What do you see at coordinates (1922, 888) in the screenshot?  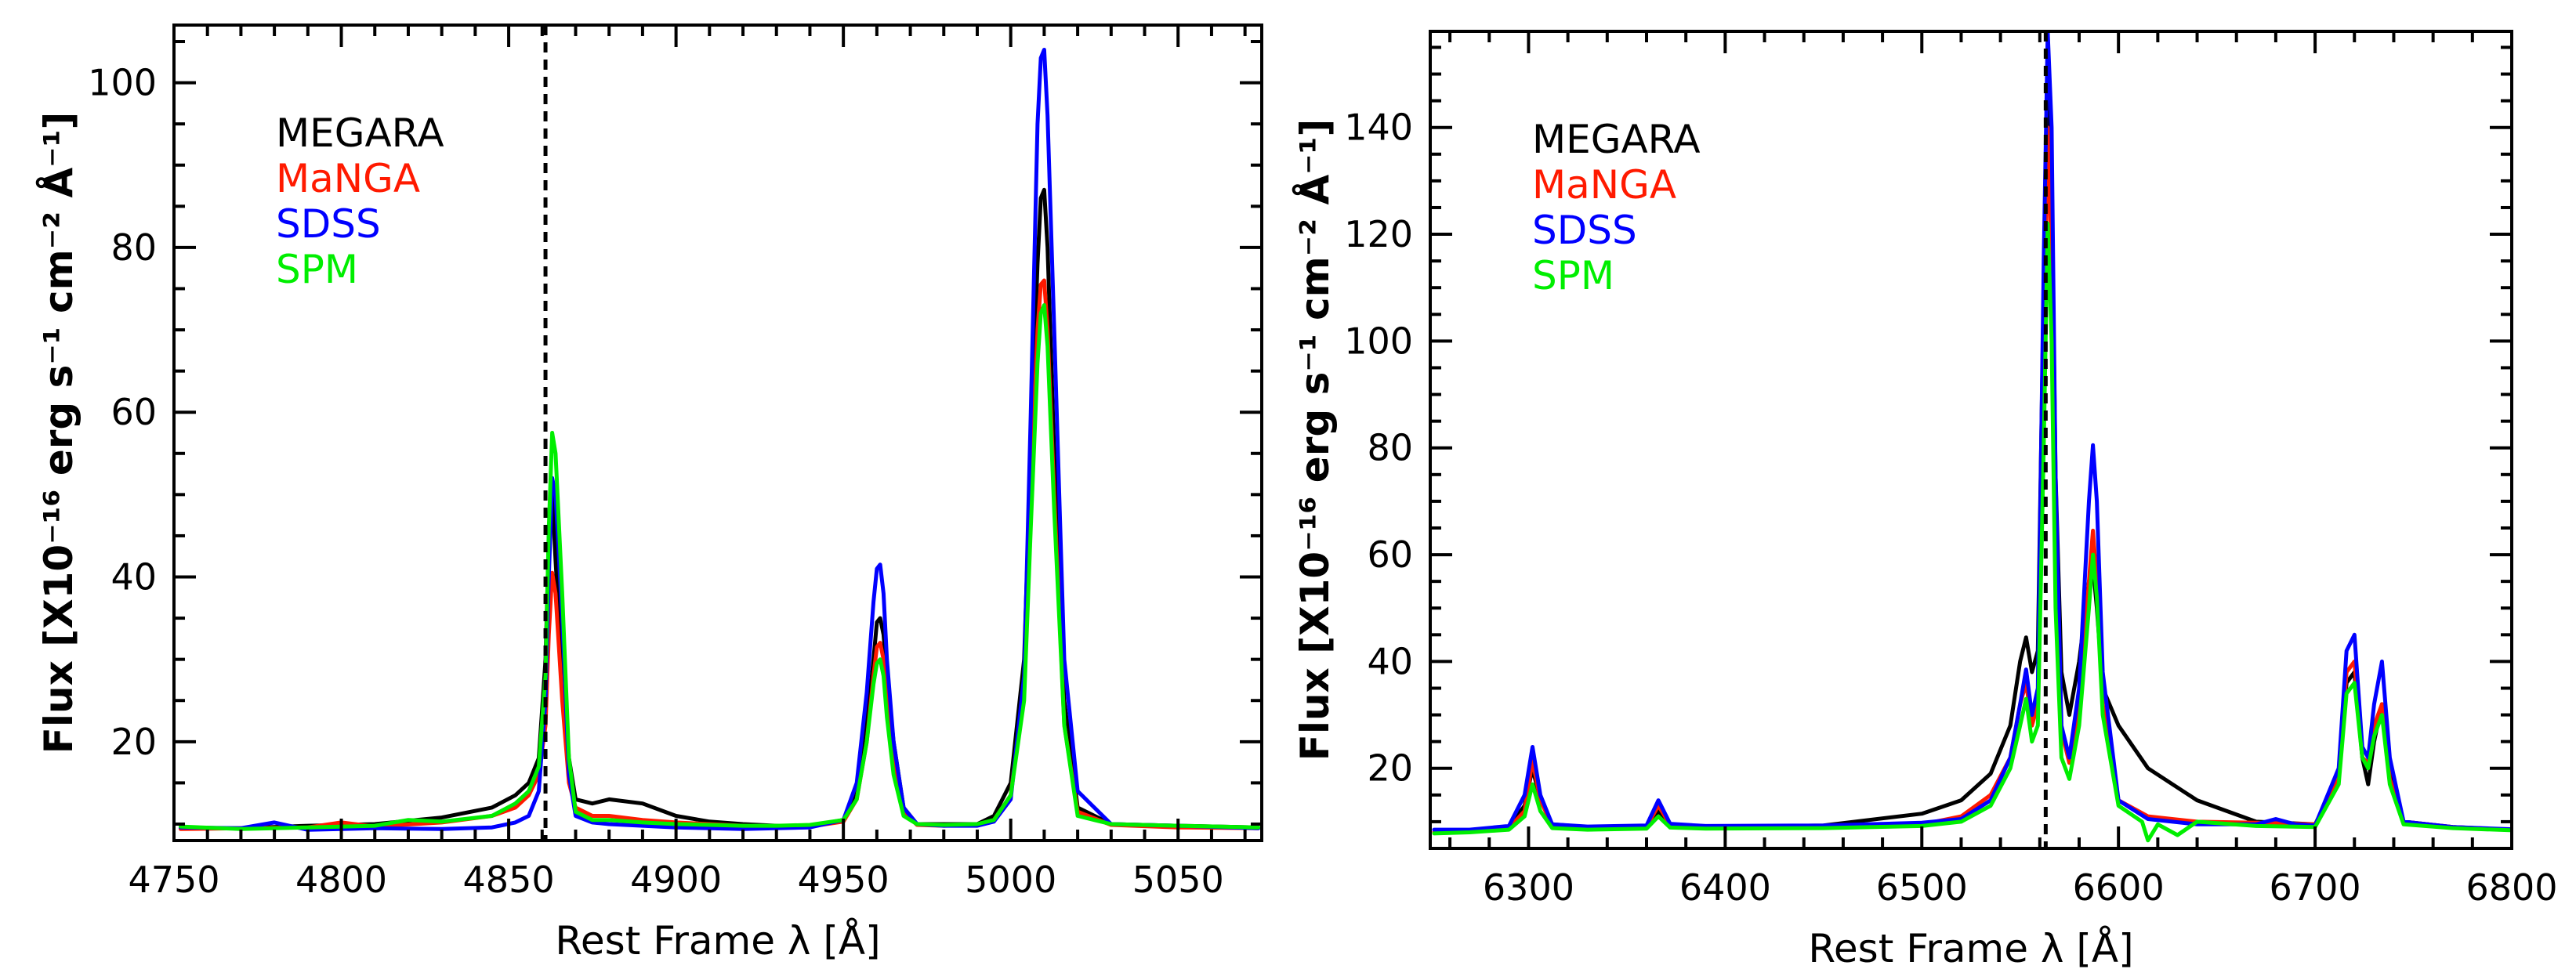 I see `x-tick-label: 6500` at bounding box center [1922, 888].